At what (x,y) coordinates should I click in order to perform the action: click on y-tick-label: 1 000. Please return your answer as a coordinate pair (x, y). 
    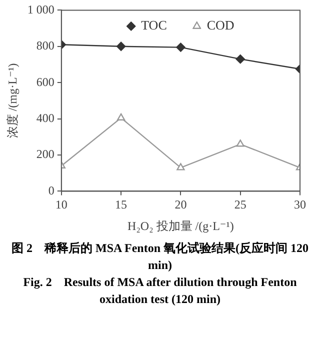
    Looking at the image, I should click on (40, 9).